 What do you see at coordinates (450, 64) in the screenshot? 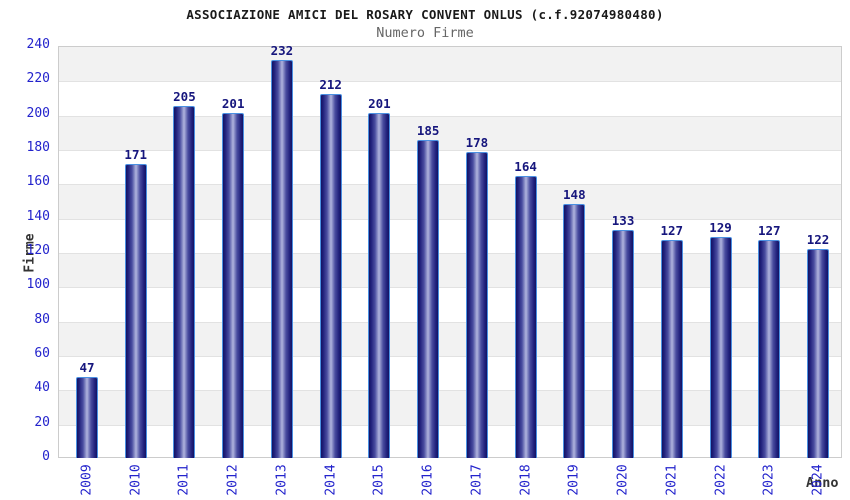
I see `plot-band` at bounding box center [450, 64].